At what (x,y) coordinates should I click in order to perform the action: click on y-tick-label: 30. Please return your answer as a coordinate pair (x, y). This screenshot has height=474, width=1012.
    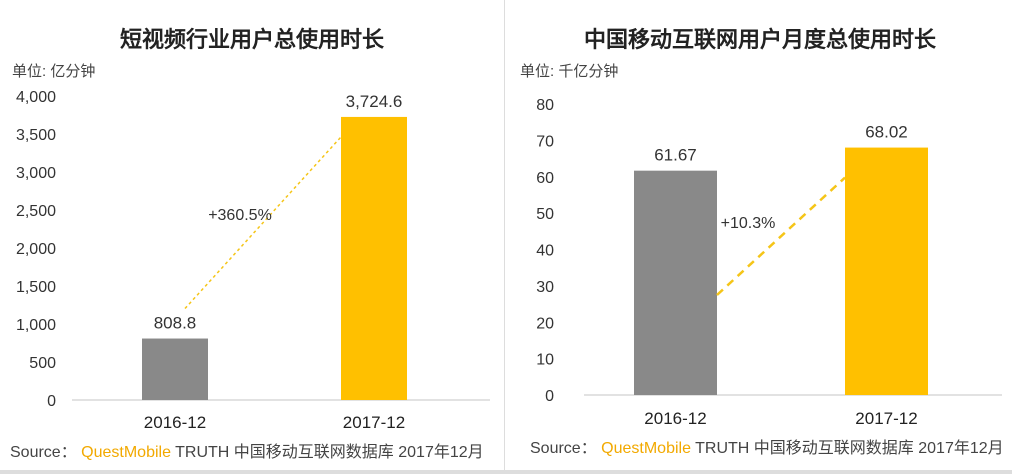
    Looking at the image, I should click on (545, 287).